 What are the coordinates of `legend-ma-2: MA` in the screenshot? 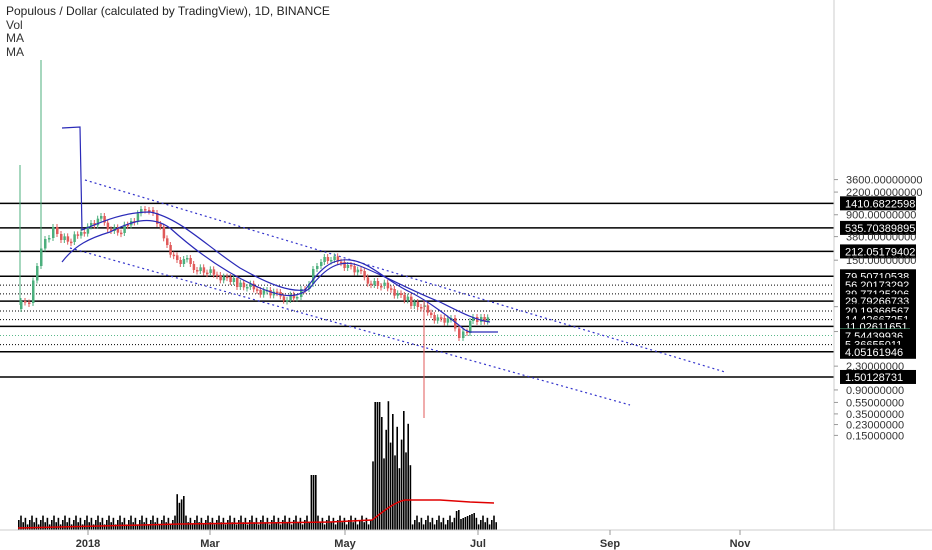 It's located at (15, 51).